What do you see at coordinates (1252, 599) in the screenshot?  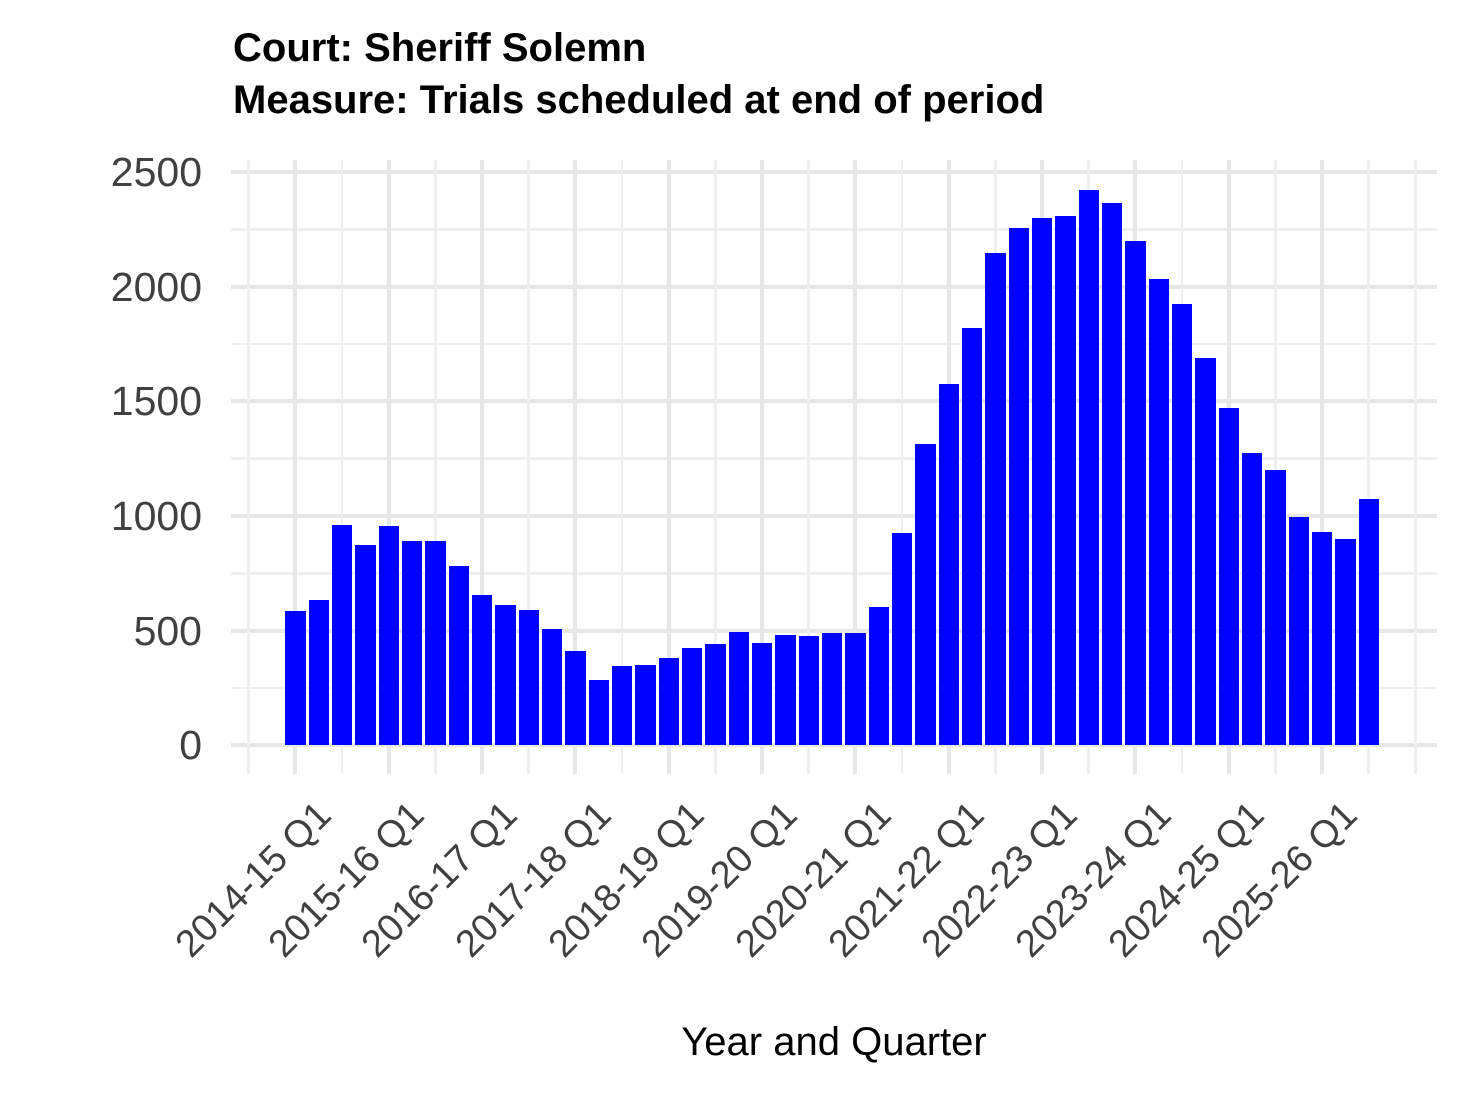 I see `bar-2024-25 Q2` at bounding box center [1252, 599].